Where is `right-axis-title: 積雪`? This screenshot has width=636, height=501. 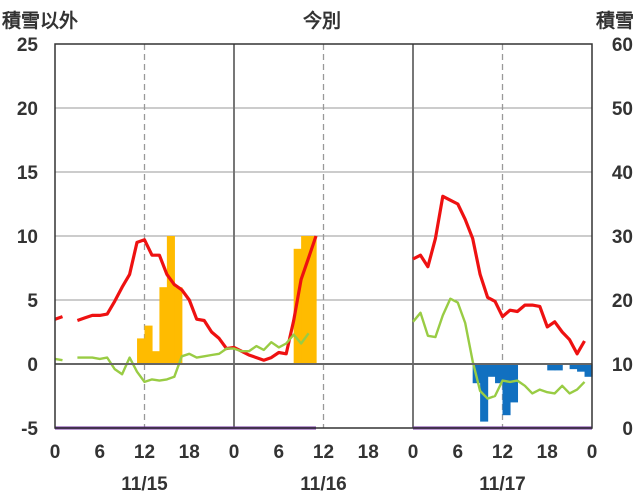 right-axis-title: 積雪 is located at coordinates (615, 20).